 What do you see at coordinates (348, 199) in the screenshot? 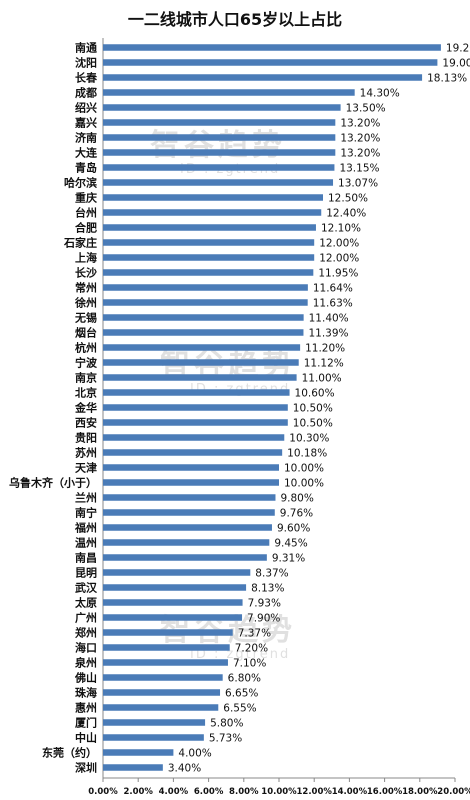
I see `value-label: 12.50%` at bounding box center [348, 199].